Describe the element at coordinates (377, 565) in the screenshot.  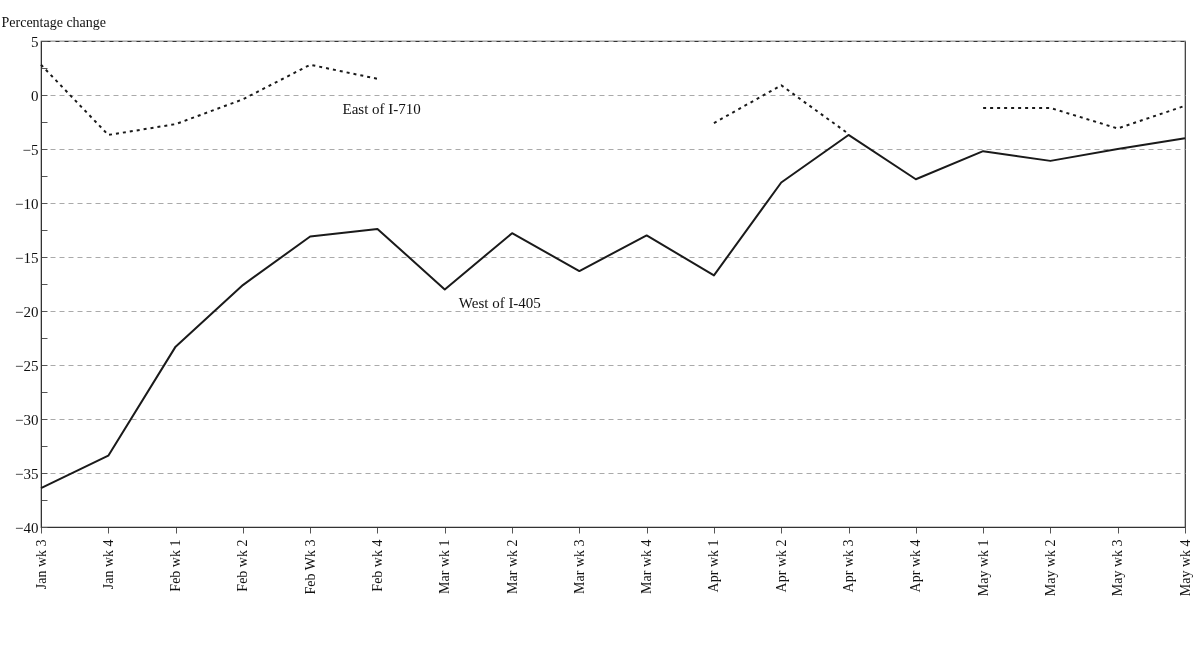
I see `x-tick-label: Feb wk 4` at that location.